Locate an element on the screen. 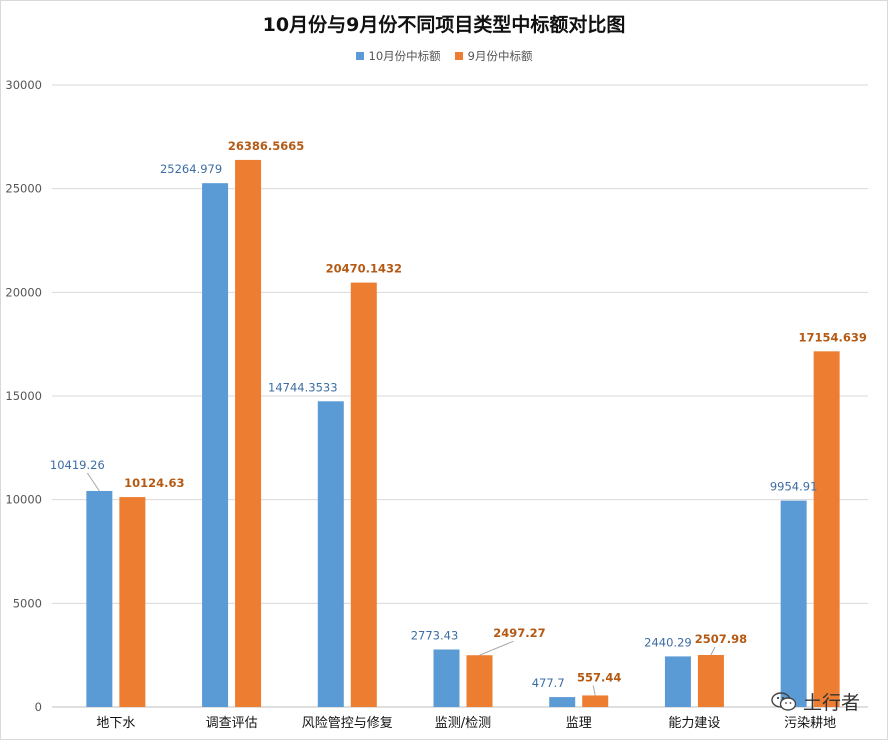  data-label-oct: 25264.979 is located at coordinates (191, 169).